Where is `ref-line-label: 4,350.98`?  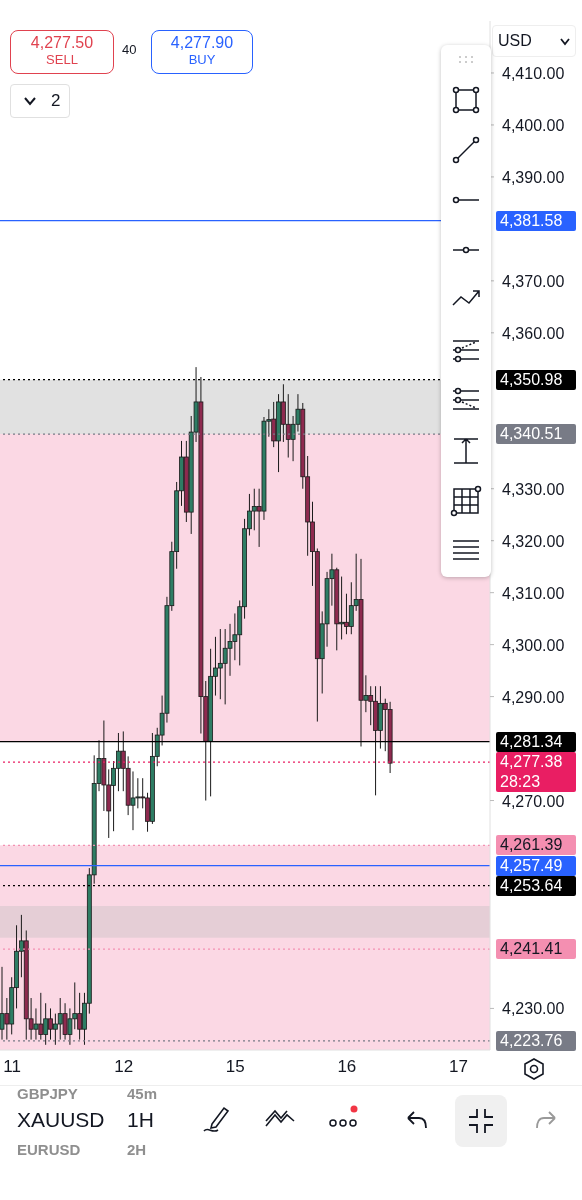 ref-line-label: 4,350.98 is located at coordinates (532, 379).